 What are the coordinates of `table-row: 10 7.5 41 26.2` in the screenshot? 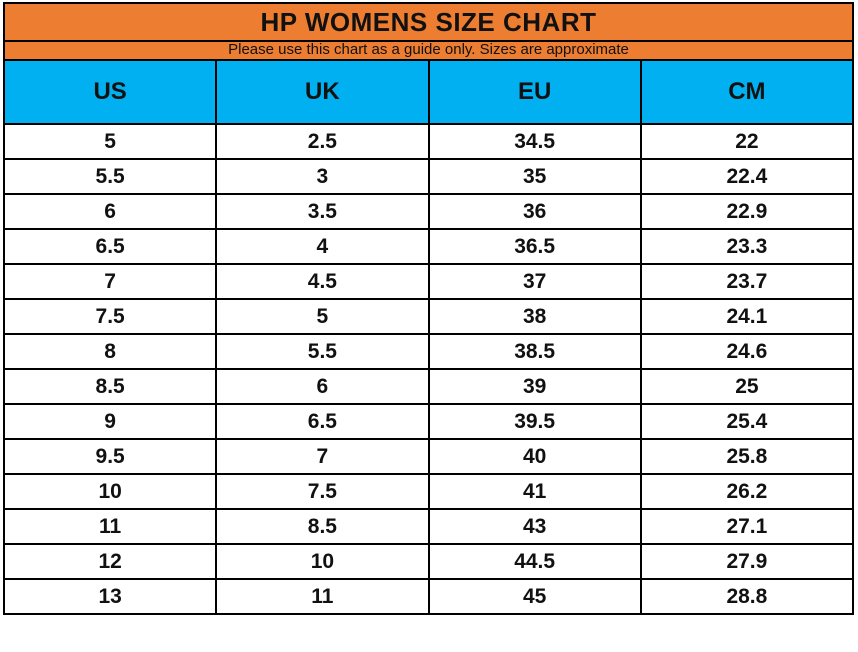 It's located at (428, 491).